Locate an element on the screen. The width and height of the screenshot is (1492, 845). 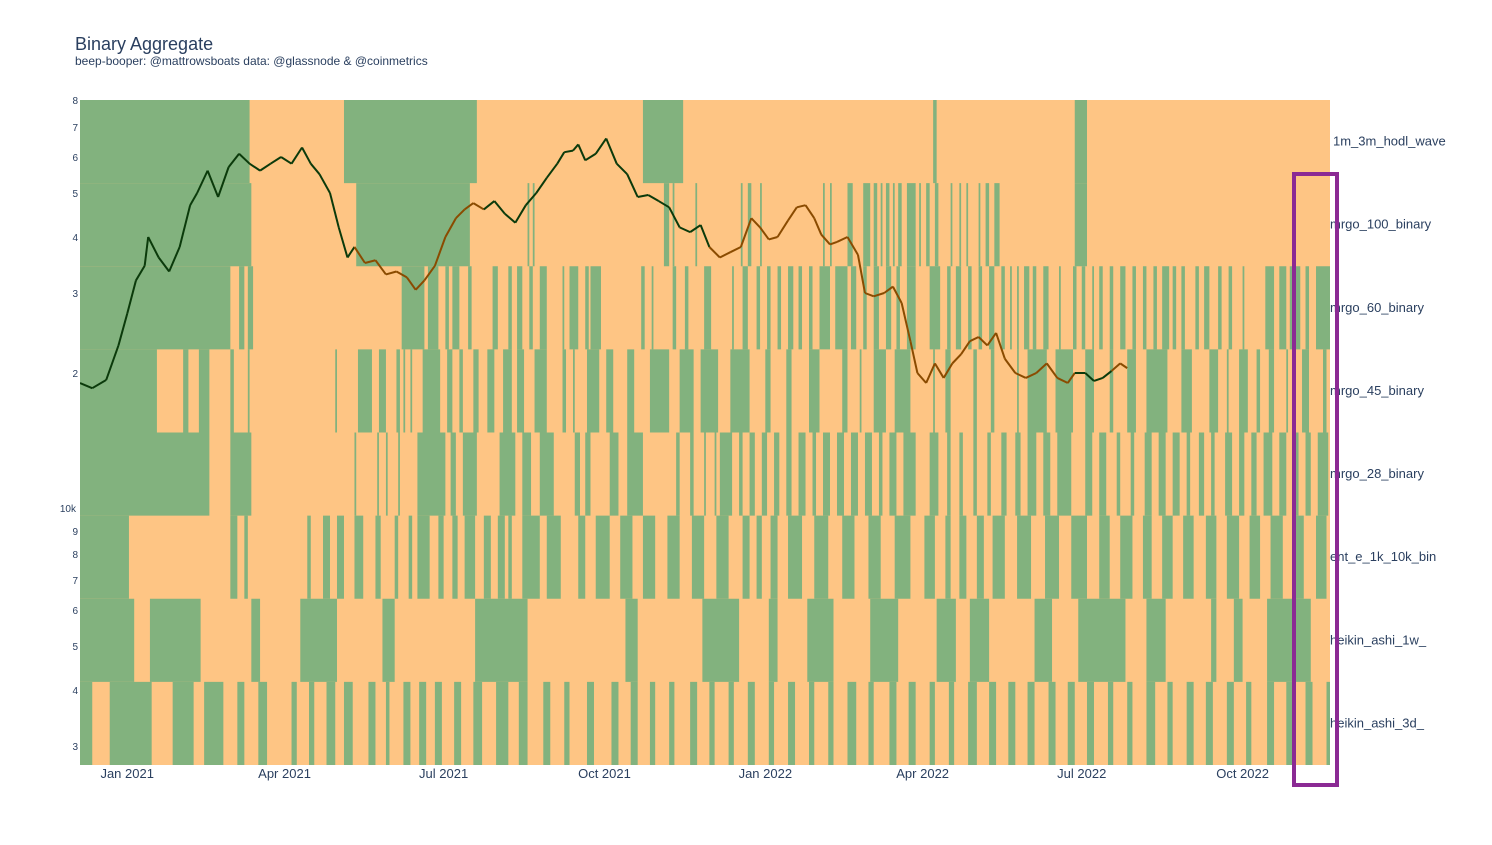
heat-cell-heikin_ashi_1w_-4 is located at coordinates (388, 640).